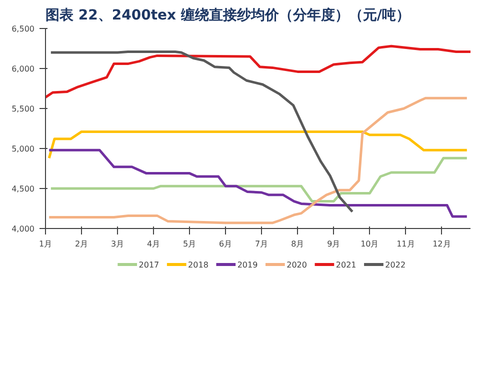  Describe the element at coordinates (225, 244) in the screenshot. I see `x-tick-label: 6月` at that location.